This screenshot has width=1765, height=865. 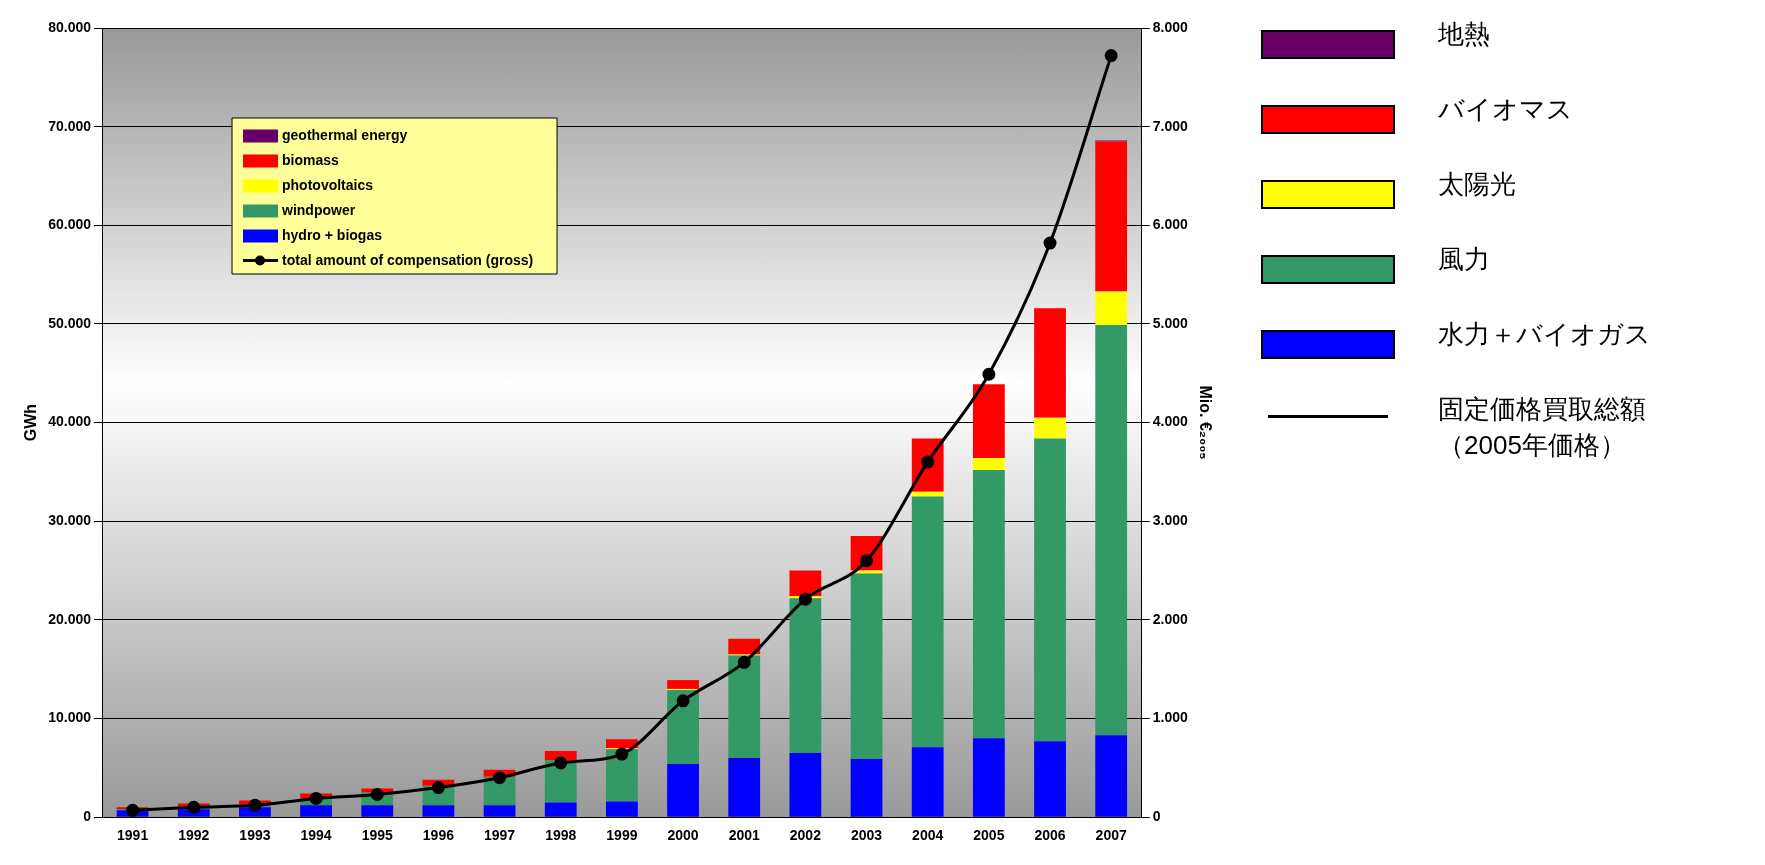 I want to click on y-tick-label: 40.000, so click(x=70, y=421).